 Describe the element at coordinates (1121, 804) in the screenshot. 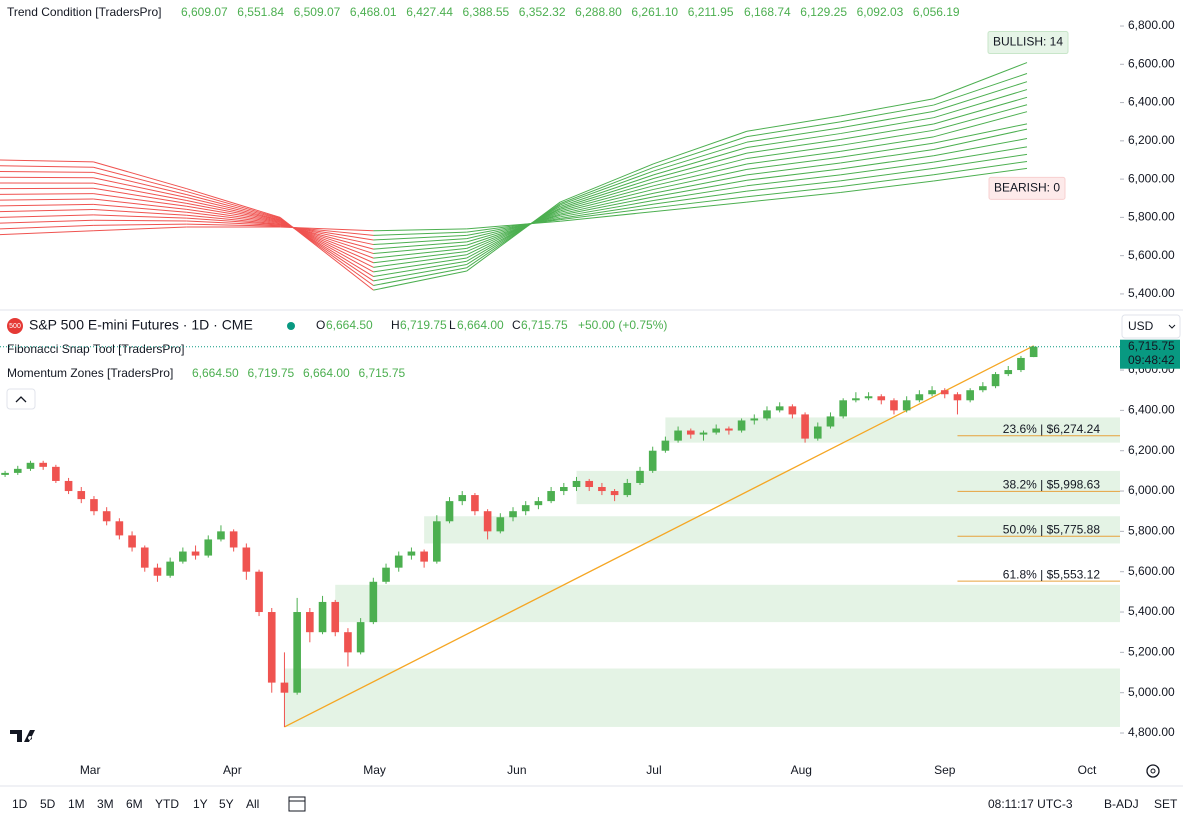

I see `adjust-button: B-ADJ` at that location.